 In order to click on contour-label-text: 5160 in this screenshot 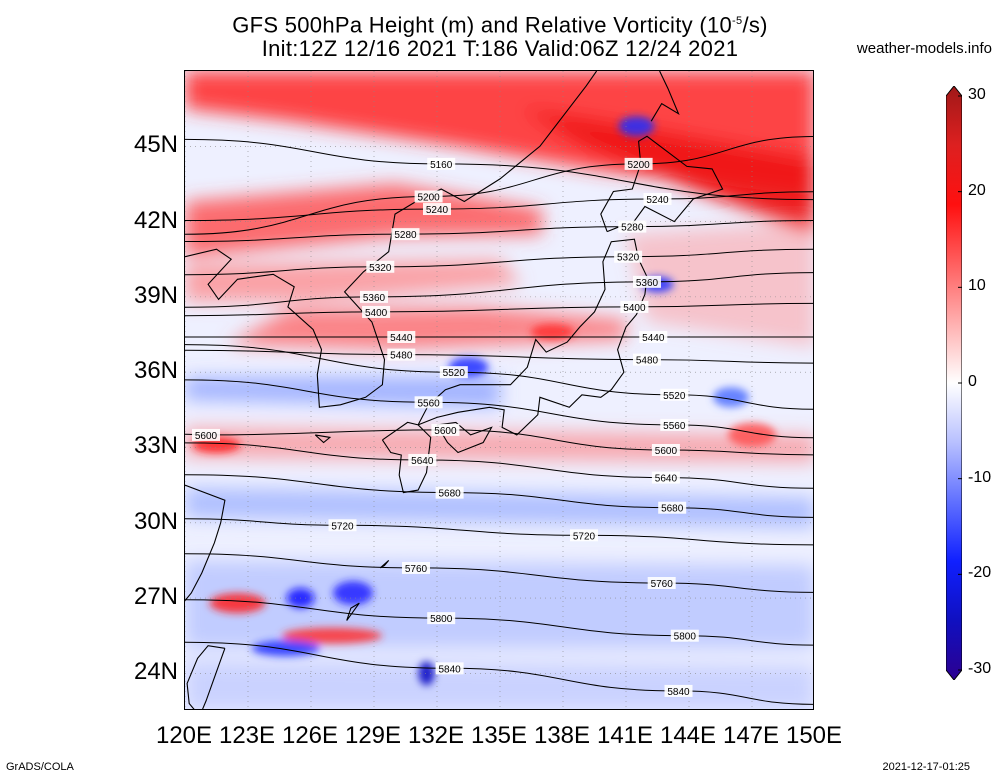, I will do `click(441, 165)`.